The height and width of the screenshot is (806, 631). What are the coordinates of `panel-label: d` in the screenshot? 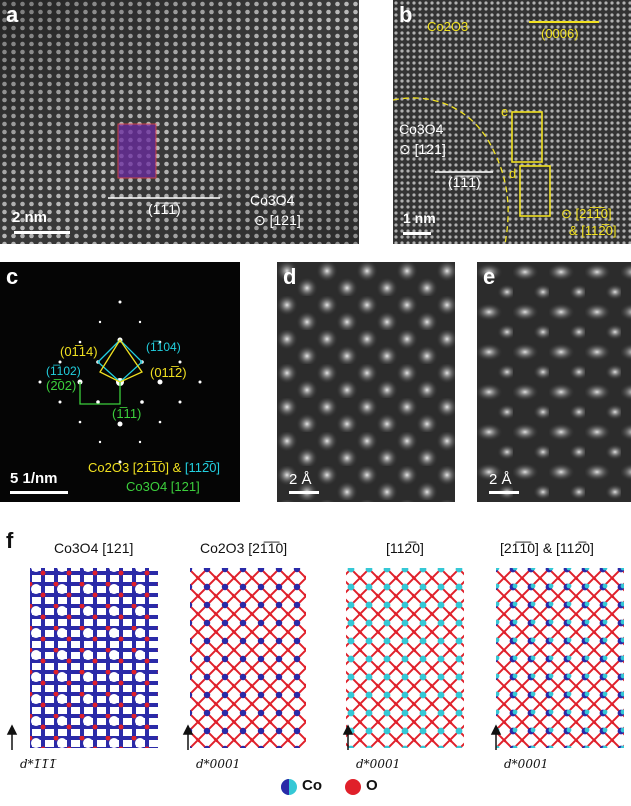 It's located at (290, 276).